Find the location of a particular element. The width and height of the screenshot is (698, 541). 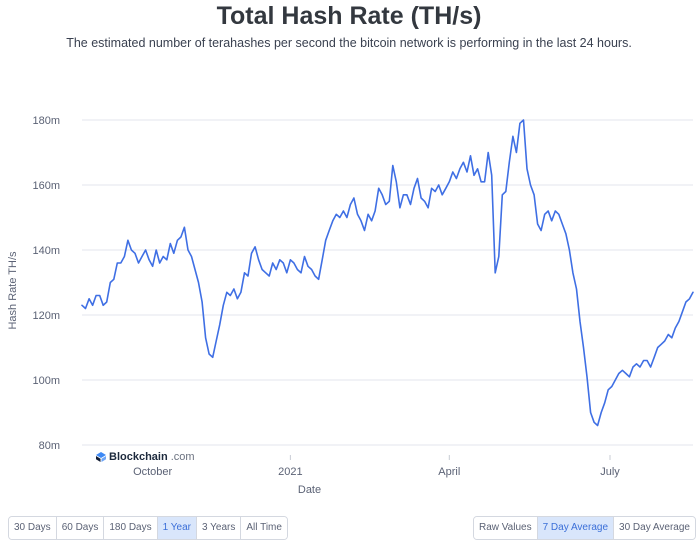

blockchain-logo-icon is located at coordinates (101, 457).